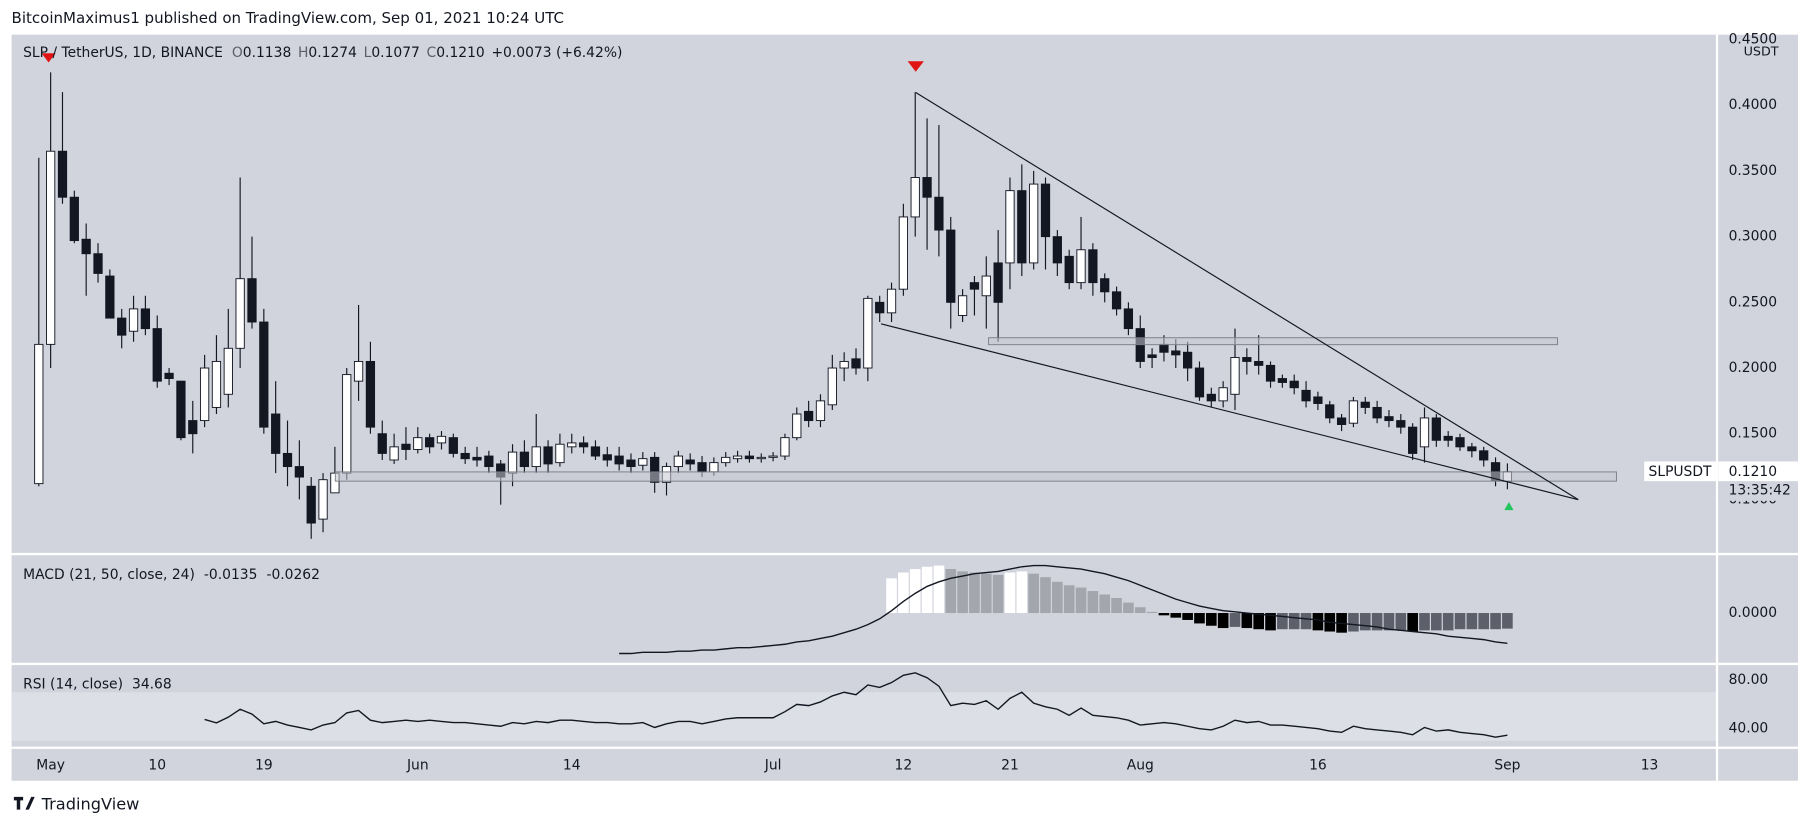  I want to click on x-tick-label: 12, so click(904, 766).